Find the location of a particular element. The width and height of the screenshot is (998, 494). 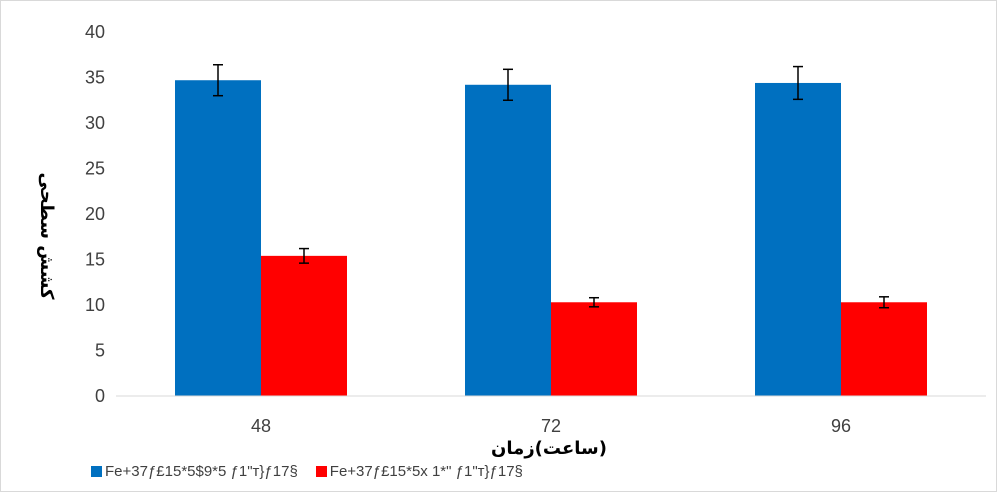

x-tick-label: 48 is located at coordinates (261, 426).